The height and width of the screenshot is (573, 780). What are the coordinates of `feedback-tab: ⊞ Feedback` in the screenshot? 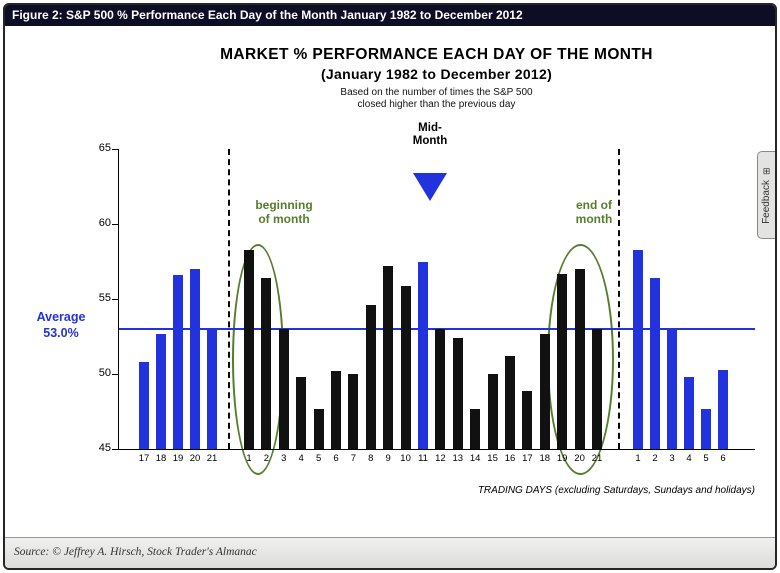 It's located at (766, 195).